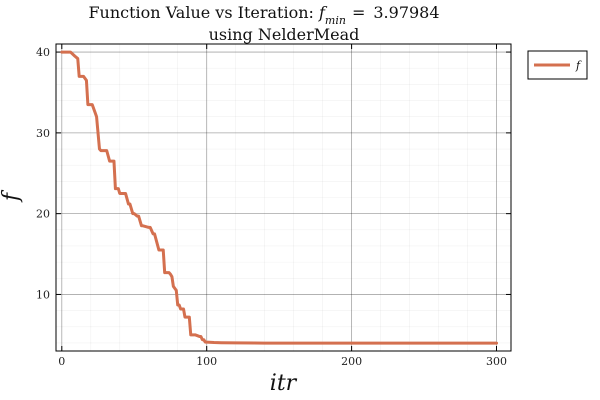 The height and width of the screenshot is (400, 600). What do you see at coordinates (43, 214) in the screenshot?
I see `y-tick-label: 20` at bounding box center [43, 214].